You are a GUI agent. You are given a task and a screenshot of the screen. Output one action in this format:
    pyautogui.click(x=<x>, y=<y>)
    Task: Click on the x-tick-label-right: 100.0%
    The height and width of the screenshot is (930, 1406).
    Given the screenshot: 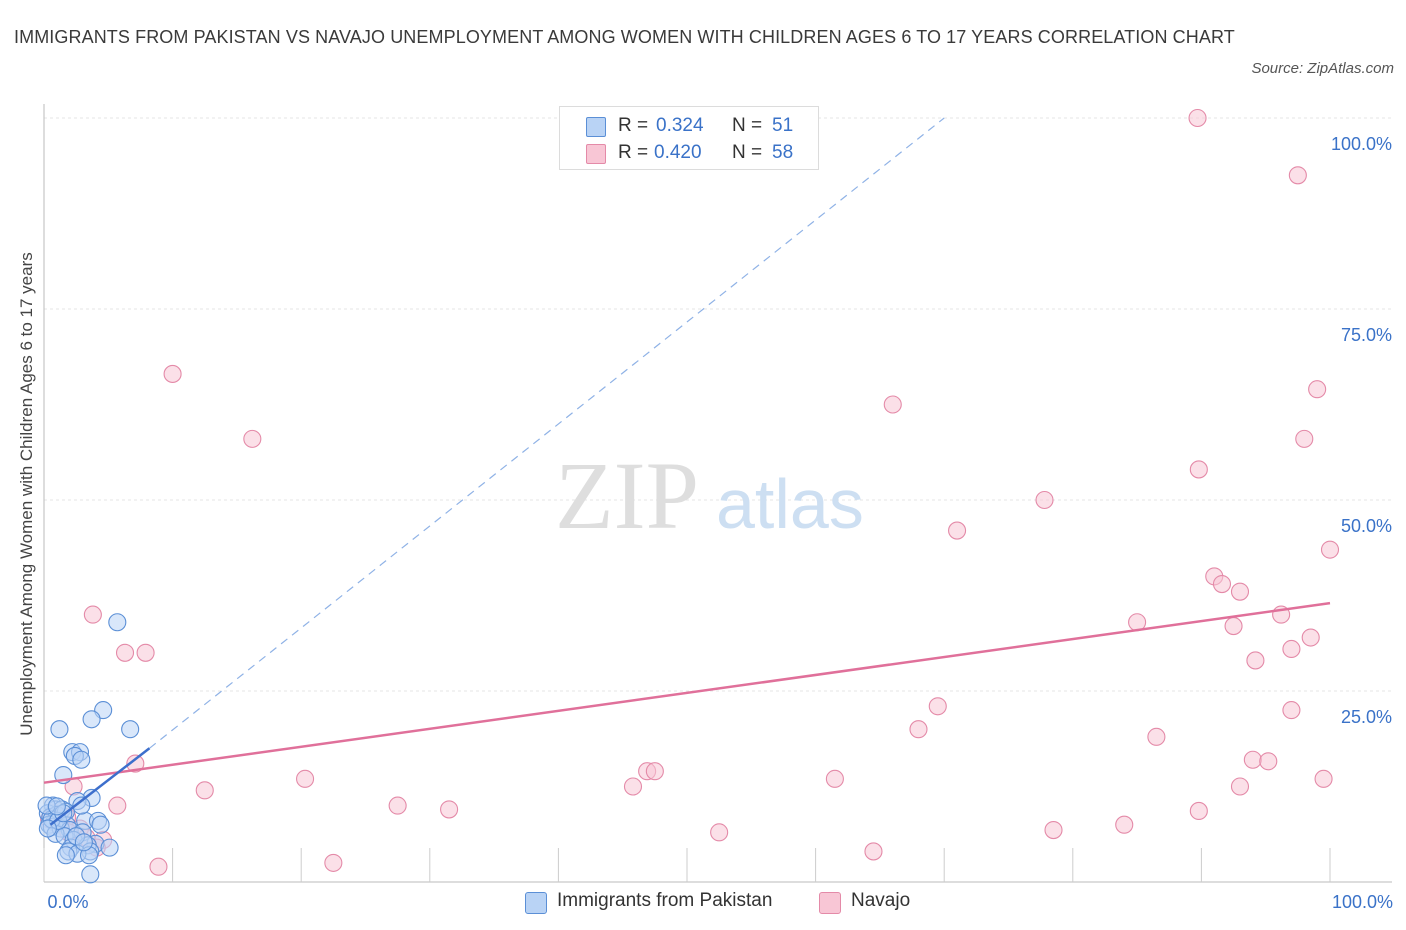 What is the action you would take?
    pyautogui.click(x=1362, y=902)
    